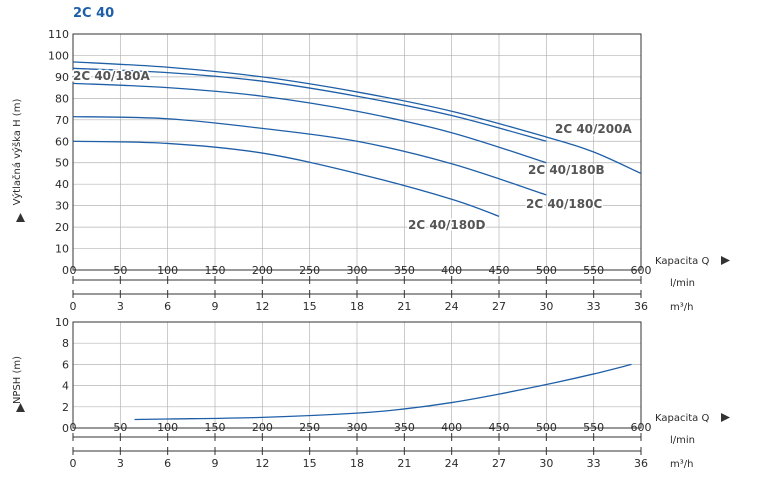 The image size is (760, 497). I want to click on y-tick-label: 60, so click(62, 141).